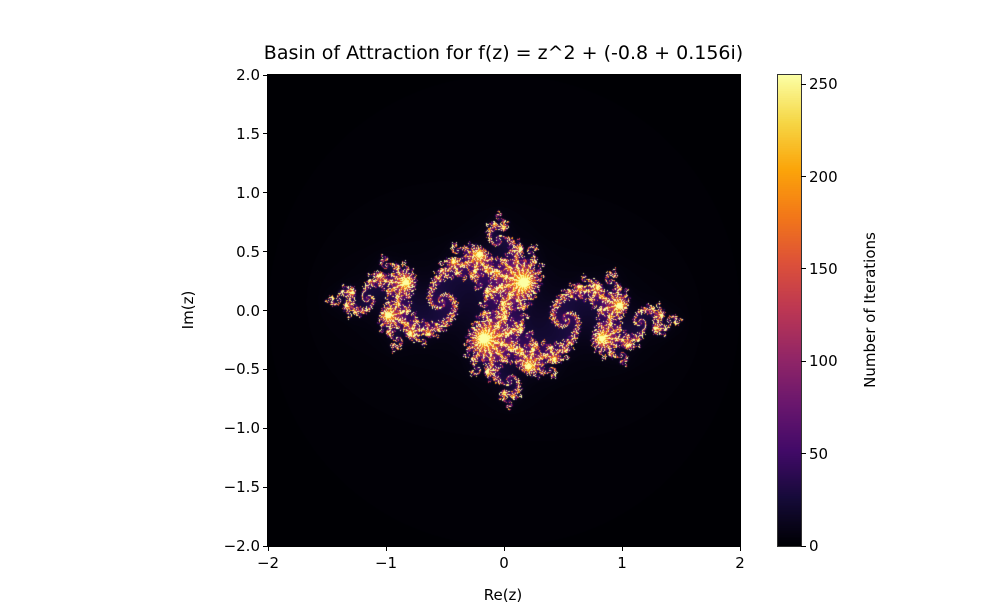 This screenshot has height=612, width=991. What do you see at coordinates (248, 251) in the screenshot?
I see `y-tick-label: 0.5` at bounding box center [248, 251].